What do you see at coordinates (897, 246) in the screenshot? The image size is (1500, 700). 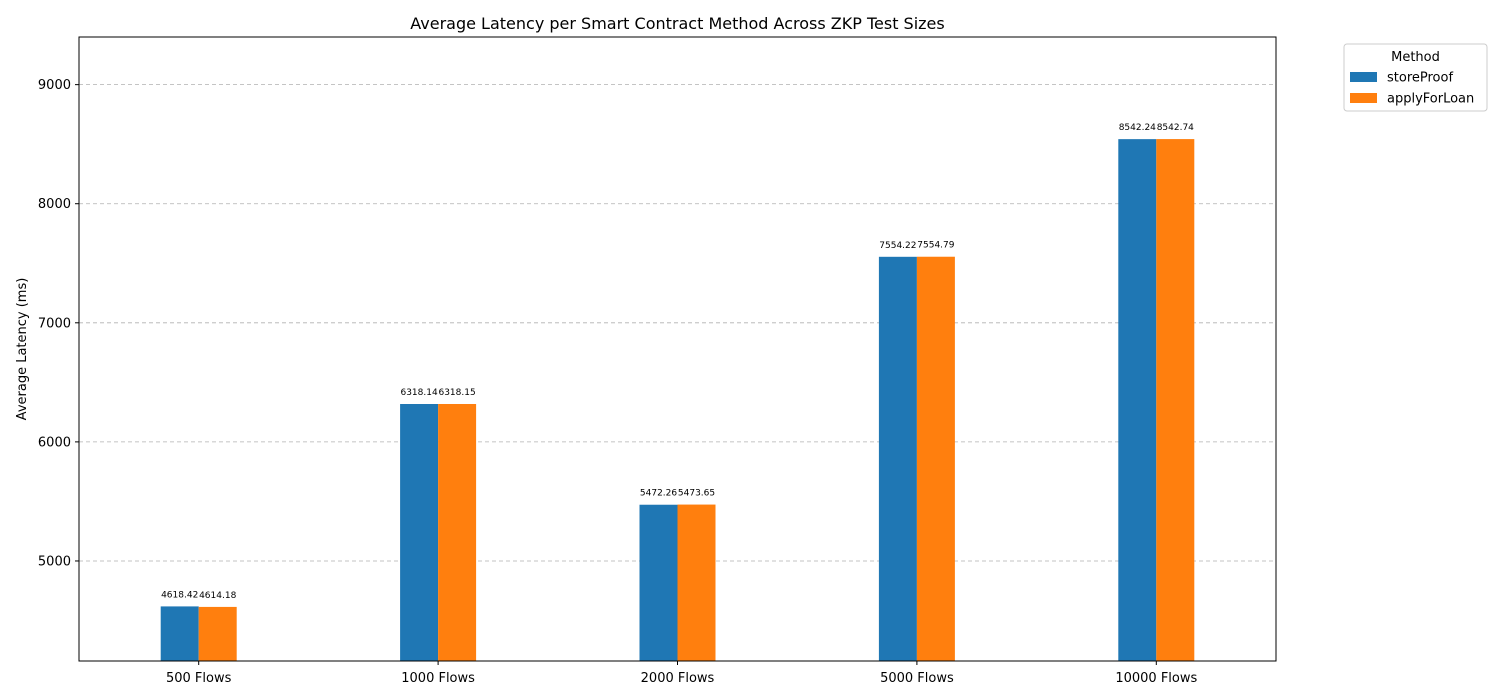 I see `bar-value-label: 7554.22` at bounding box center [897, 246].